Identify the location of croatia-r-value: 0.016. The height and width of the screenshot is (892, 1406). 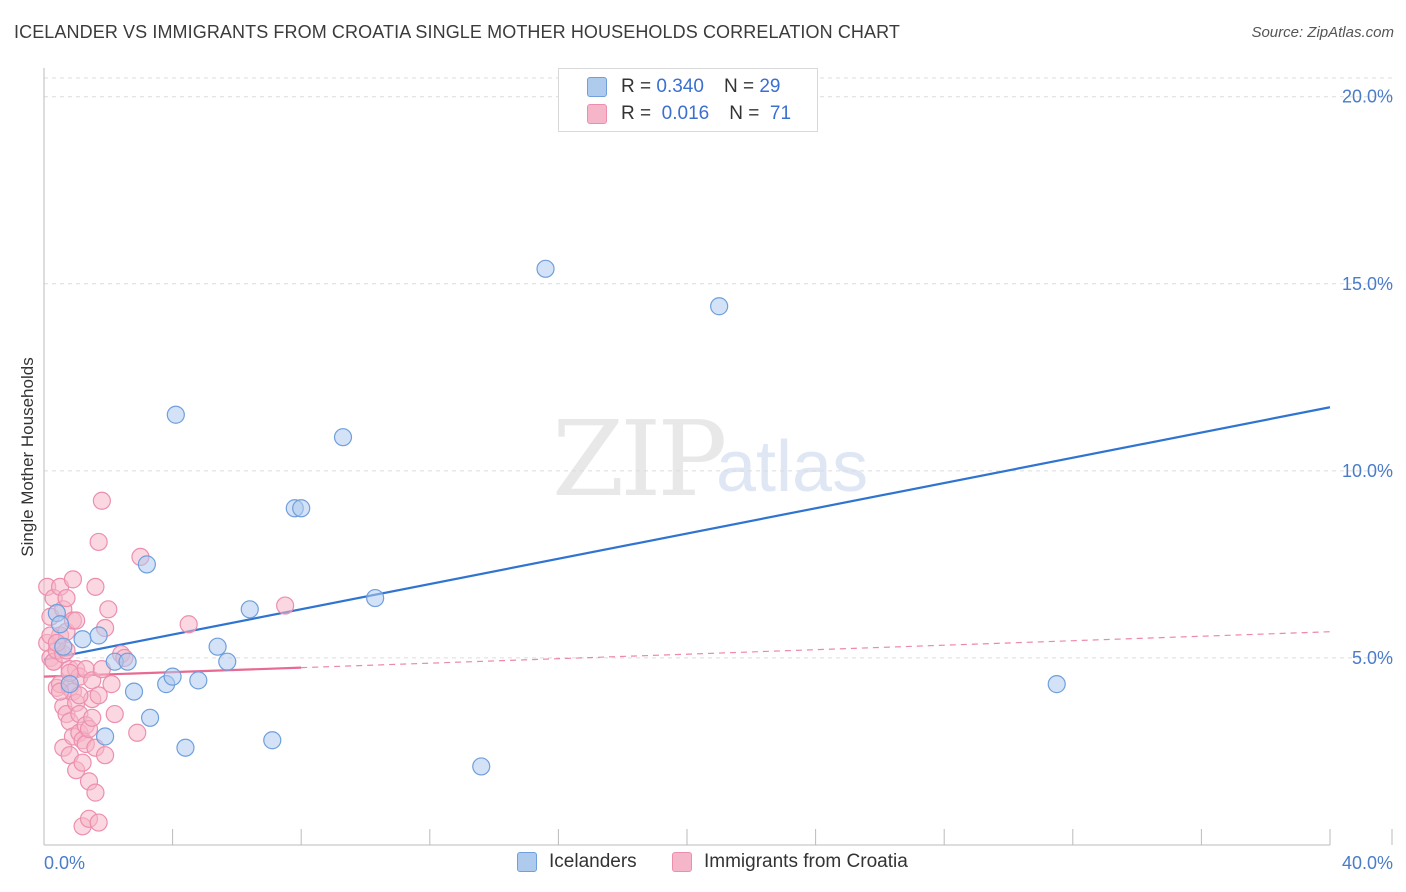
(685, 113).